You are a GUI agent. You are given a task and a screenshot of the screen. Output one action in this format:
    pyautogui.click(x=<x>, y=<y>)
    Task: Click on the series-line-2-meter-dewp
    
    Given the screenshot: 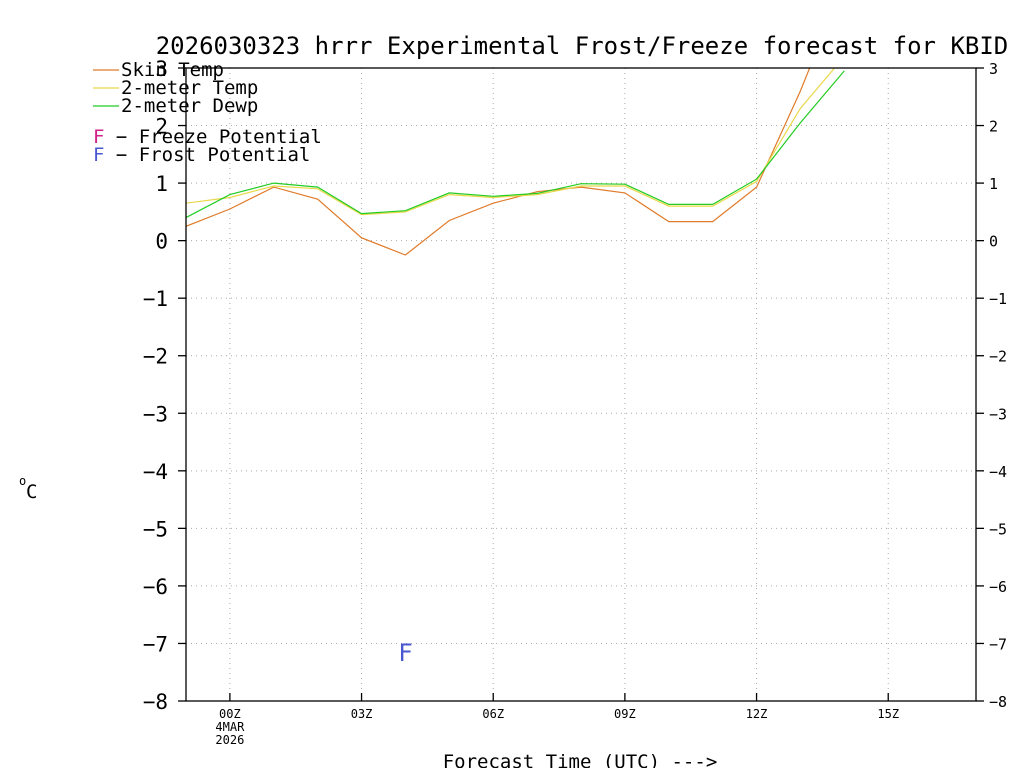 What is the action you would take?
    pyautogui.click(x=515, y=144)
    